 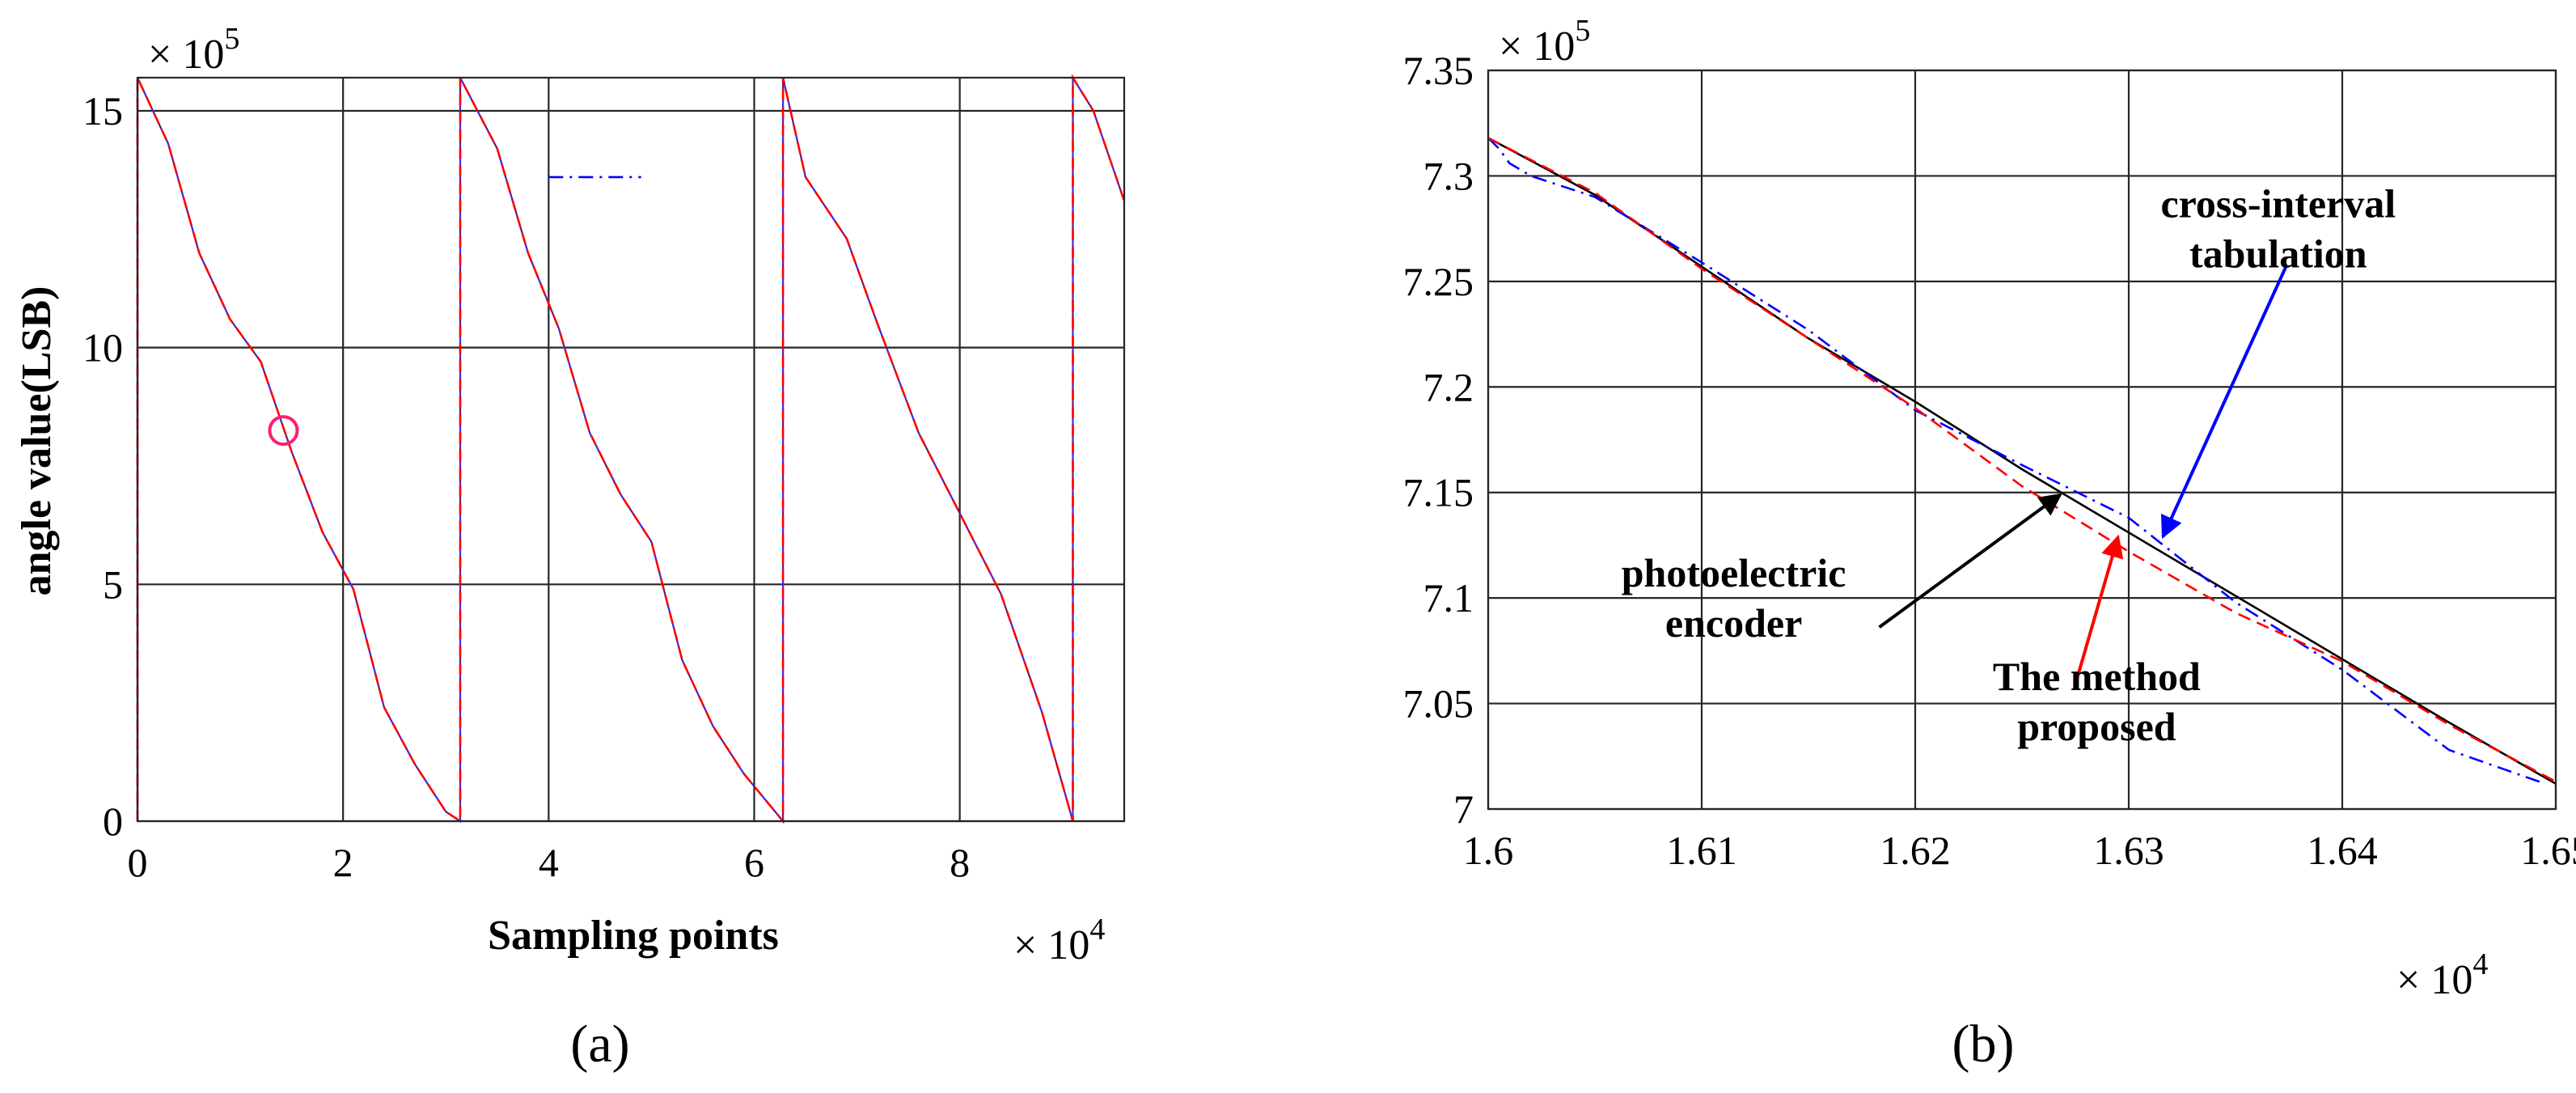 I want to click on x-tick-label: 1.62, so click(x=1916, y=850).